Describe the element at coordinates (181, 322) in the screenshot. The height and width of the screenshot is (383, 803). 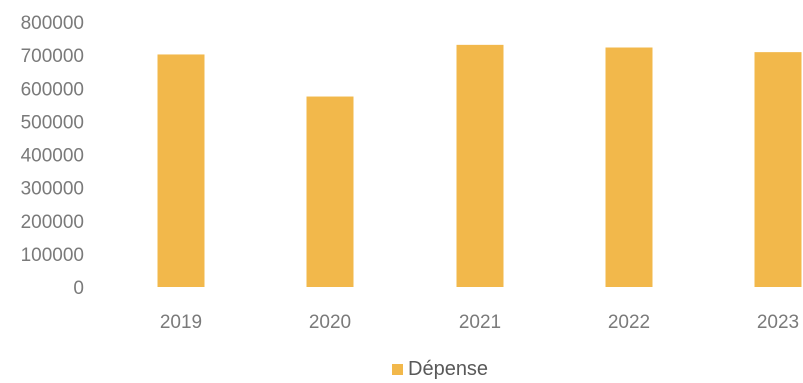
I see `x-tick-label: 2019` at that location.